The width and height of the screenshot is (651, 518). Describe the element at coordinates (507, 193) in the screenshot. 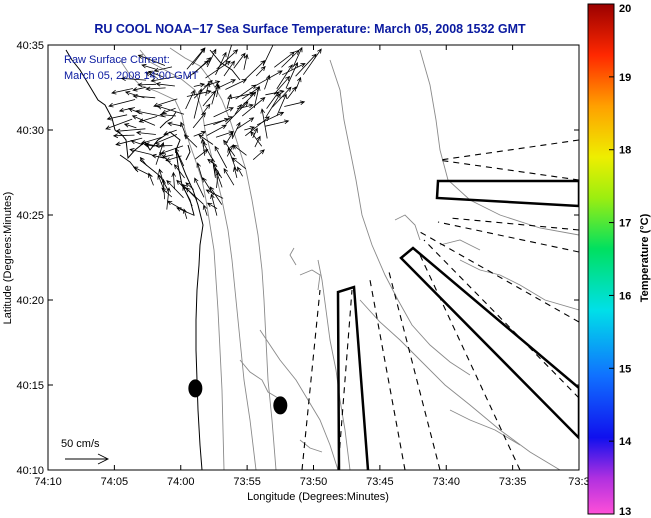

I see `sampling-box-east` at that location.